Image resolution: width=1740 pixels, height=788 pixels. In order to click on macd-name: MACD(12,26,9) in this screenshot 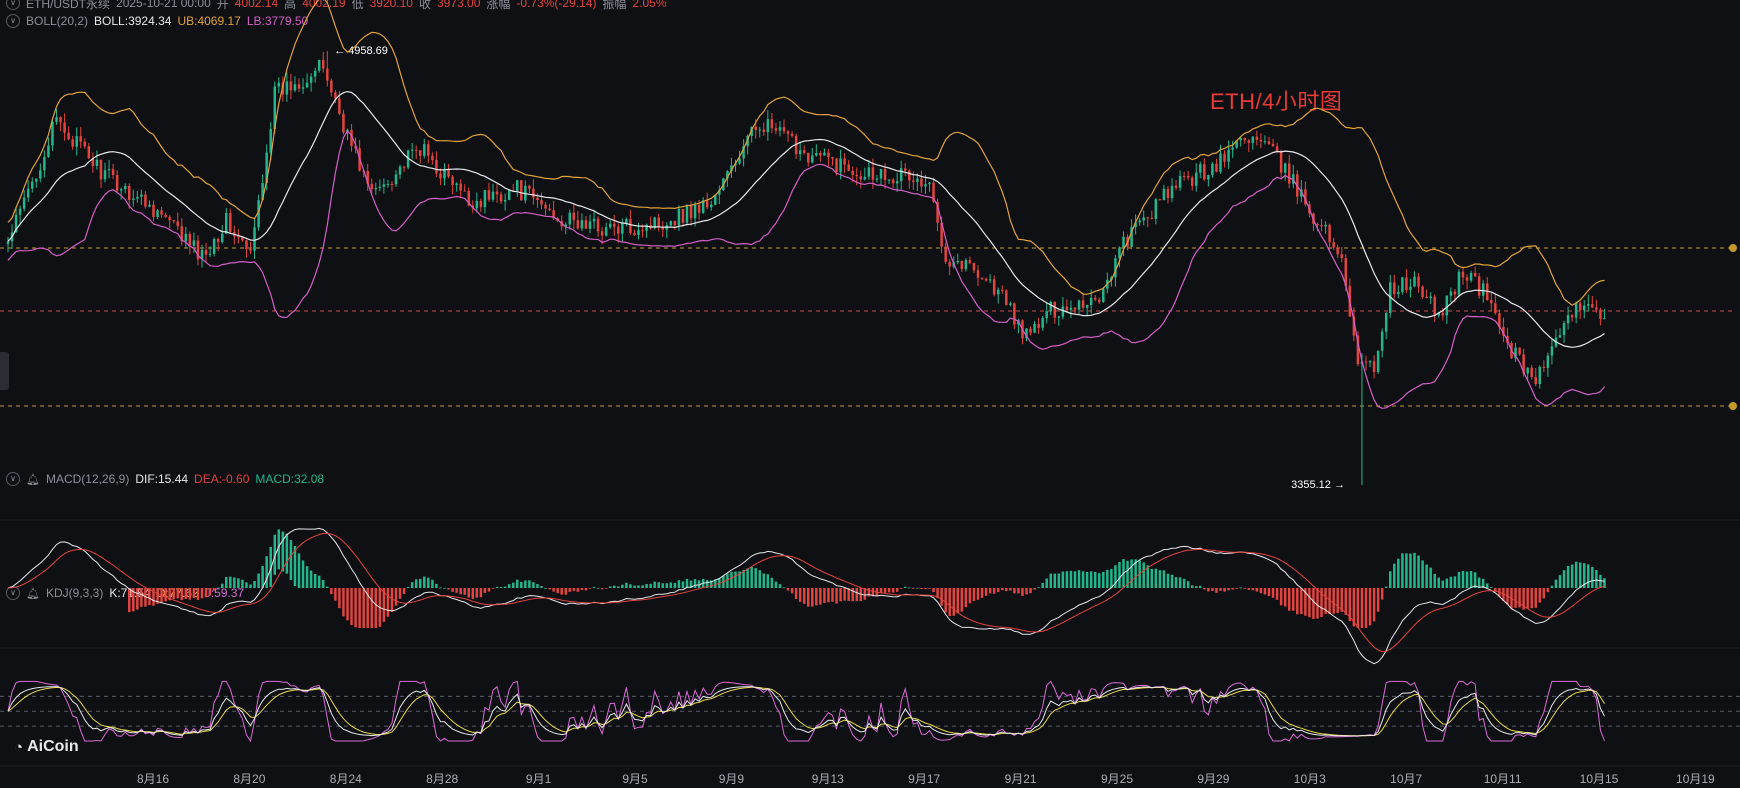, I will do `click(87, 479)`.